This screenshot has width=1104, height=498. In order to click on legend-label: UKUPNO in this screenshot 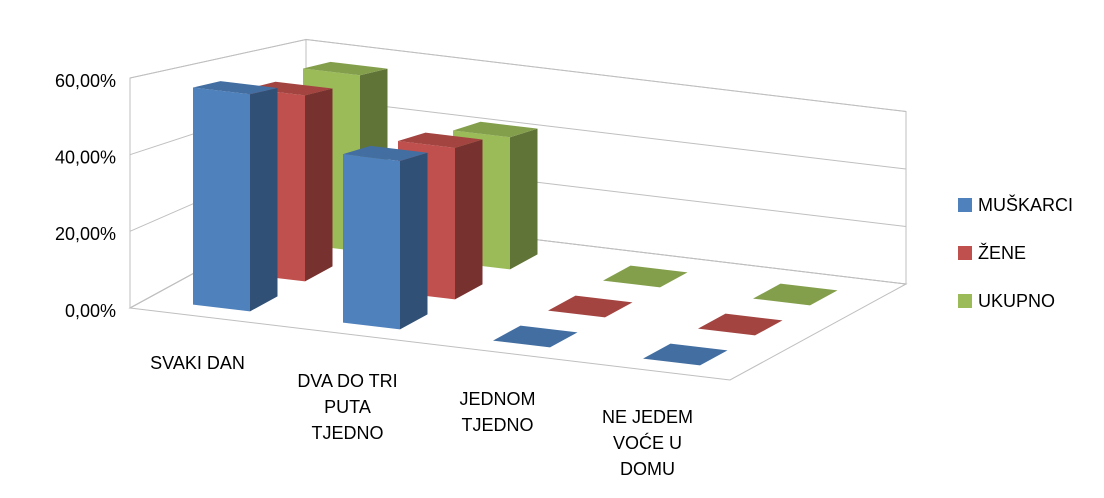, I will do `click(1016, 301)`.